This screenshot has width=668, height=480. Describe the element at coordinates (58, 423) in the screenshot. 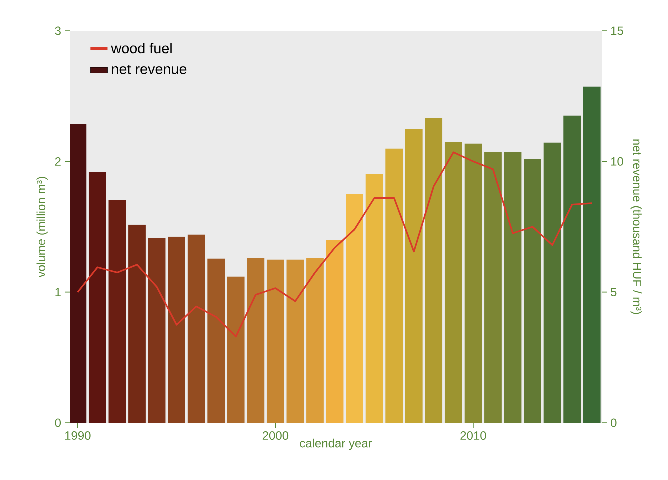

I see `y-tick-label: 0` at that location.